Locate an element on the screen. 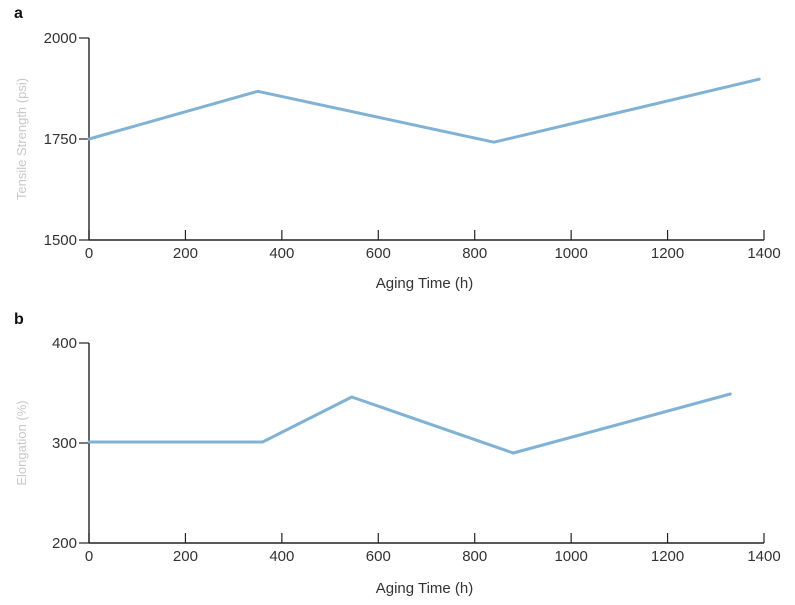 Image resolution: width=795 pixels, height=605 pixels. y-axis-label: Tensile Strength (psi) is located at coordinates (21, 139).